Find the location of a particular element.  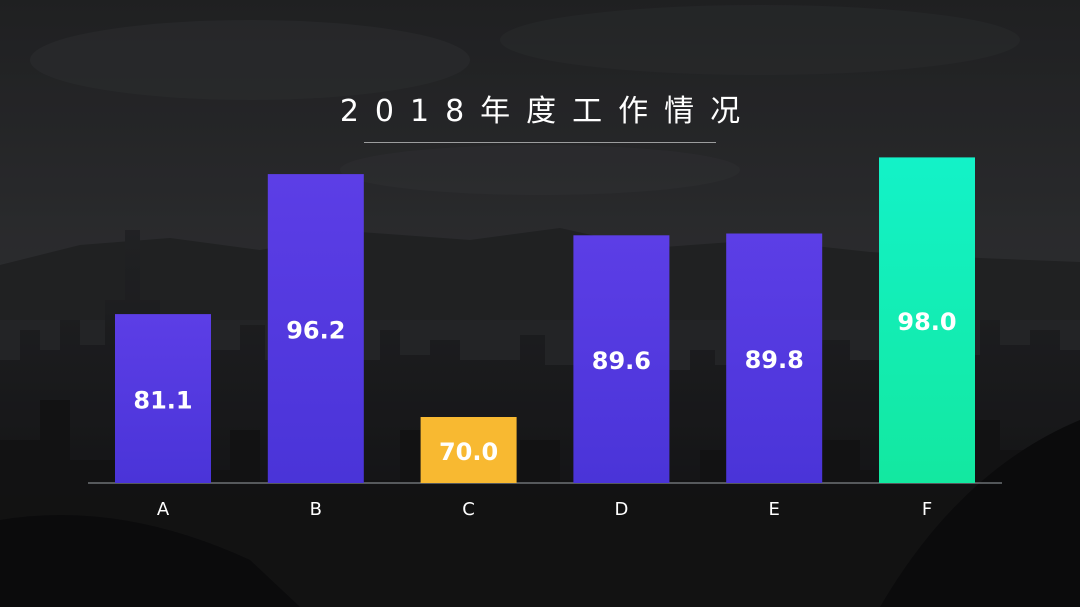

bar-F is located at coordinates (927, 320).